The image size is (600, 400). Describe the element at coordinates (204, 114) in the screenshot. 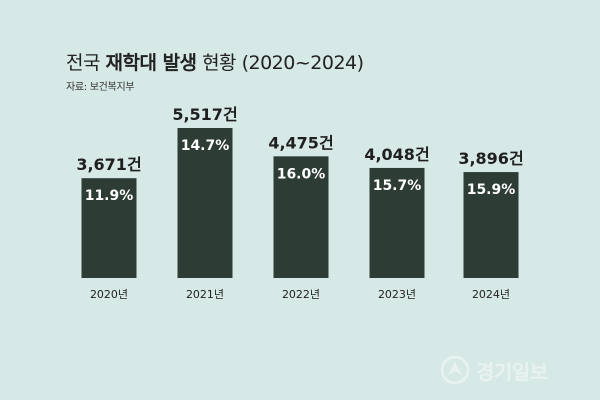

I see `value-label: 5,517건` at that location.